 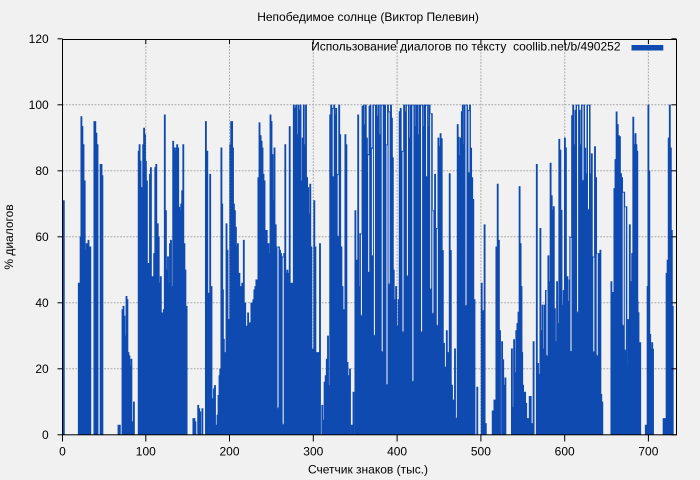 I want to click on svg-text: 500, so click(x=481, y=452).